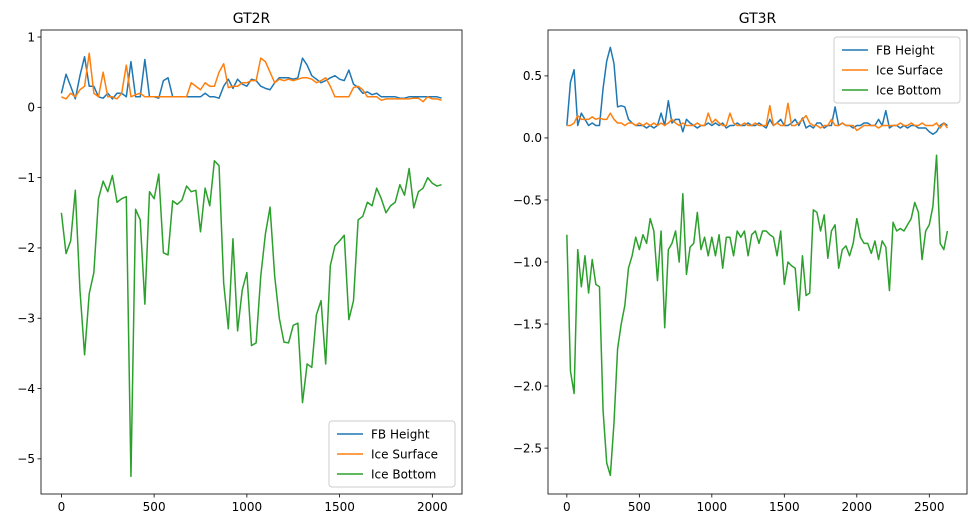 The image size is (980, 528). I want to click on chart-title: GT3R, so click(758, 19).